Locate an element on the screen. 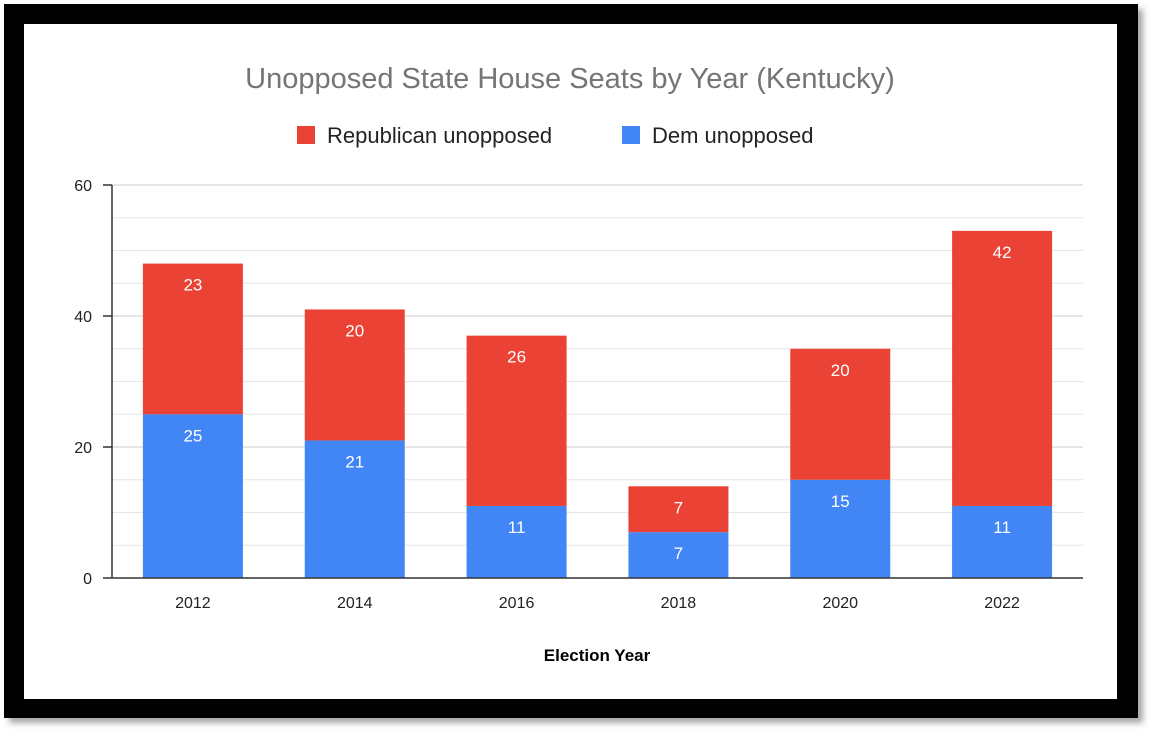 Image resolution: width=1152 pixels, height=734 pixels. bar-republican-unopposed-2018 is located at coordinates (678, 509).